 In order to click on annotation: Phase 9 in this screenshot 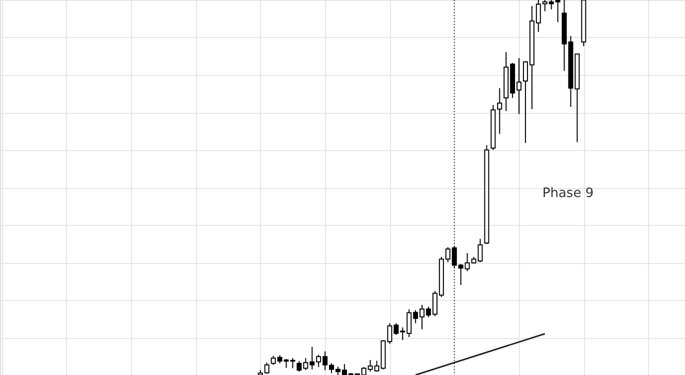, I will do `click(568, 193)`.